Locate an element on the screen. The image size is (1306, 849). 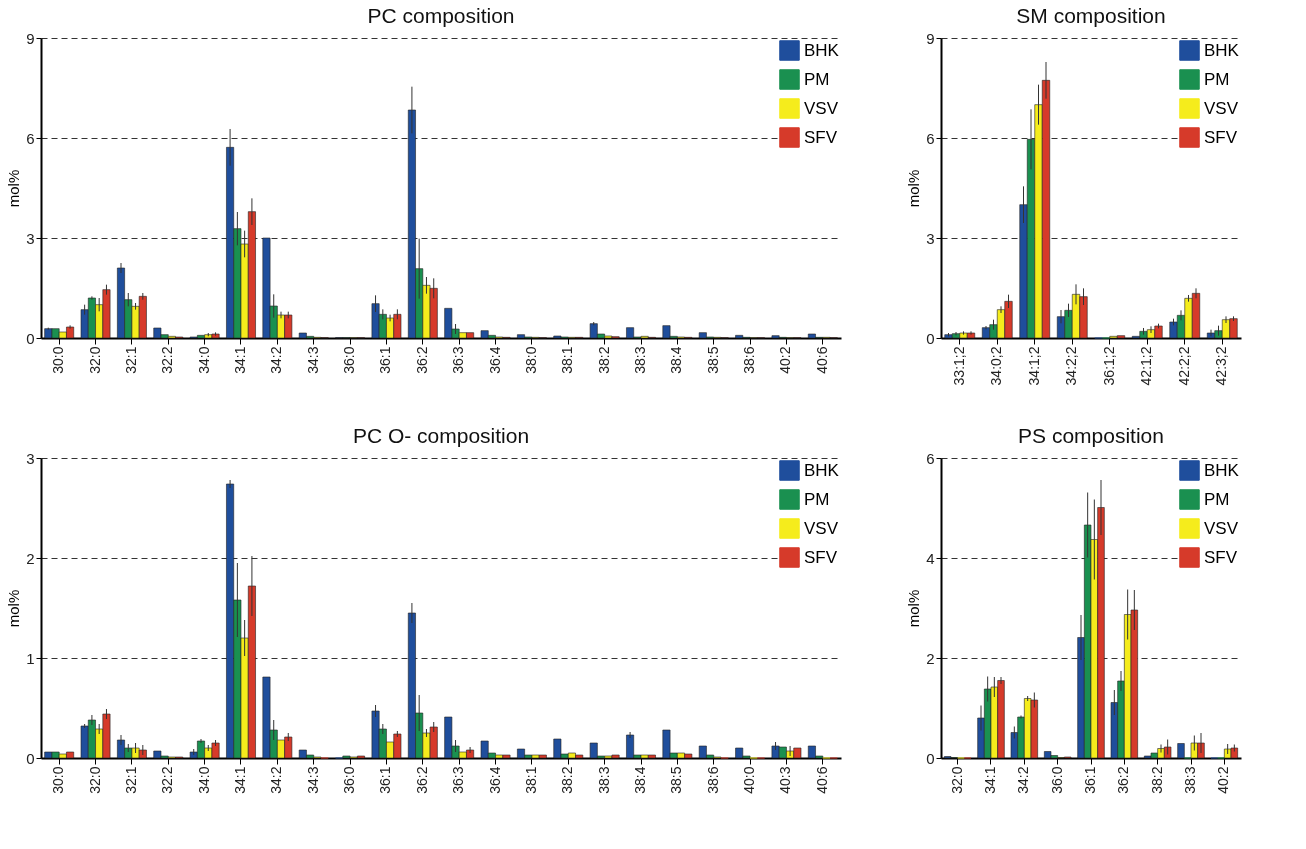
x-tick-label: 42:1;2 is located at coordinates (1146, 366).